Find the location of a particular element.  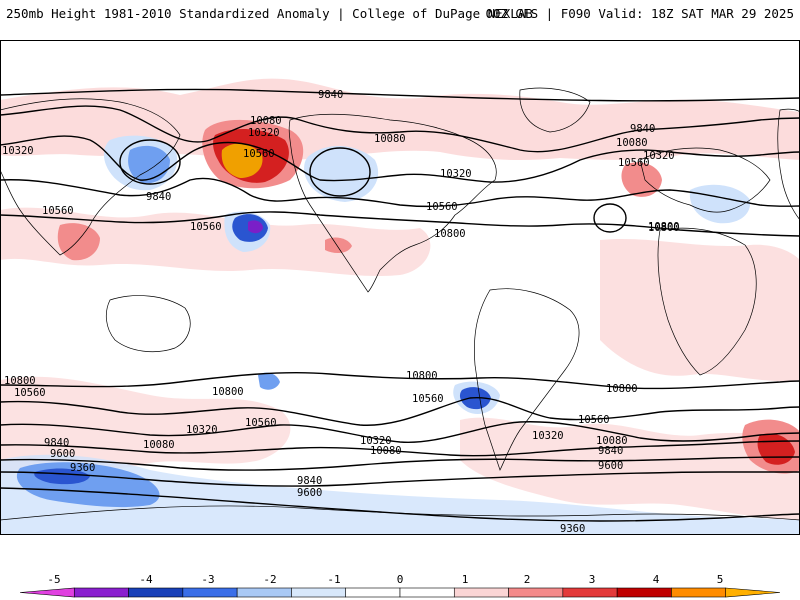

contour-label: 9360 is located at coordinates (572, 529).